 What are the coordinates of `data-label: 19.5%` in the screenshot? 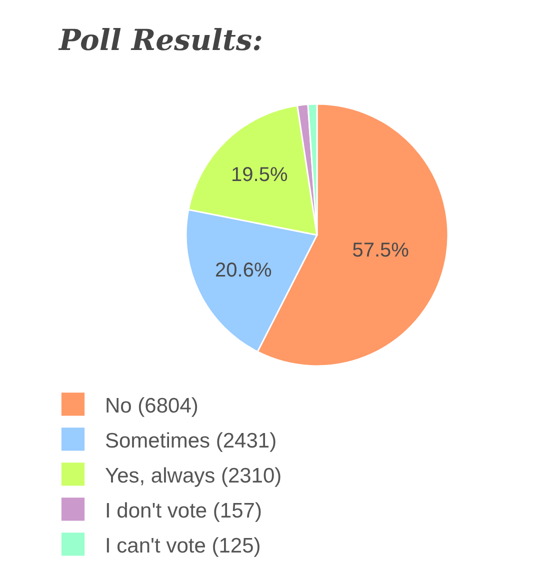 It's located at (259, 175).